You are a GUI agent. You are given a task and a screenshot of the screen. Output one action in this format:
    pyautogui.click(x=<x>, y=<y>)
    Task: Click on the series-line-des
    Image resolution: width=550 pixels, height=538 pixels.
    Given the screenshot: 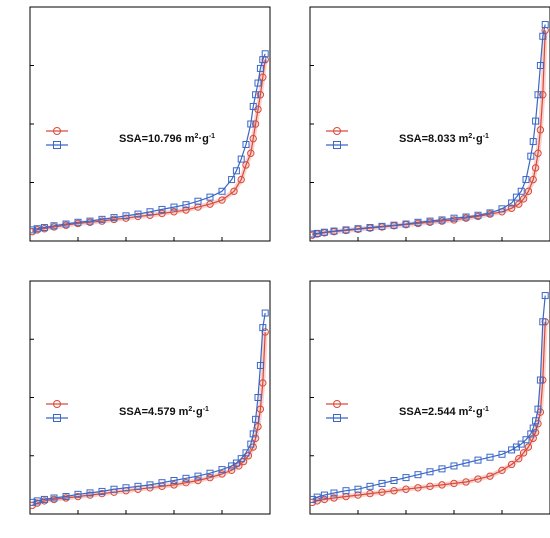 What is the action you would take?
    pyautogui.click(x=149, y=142)
    